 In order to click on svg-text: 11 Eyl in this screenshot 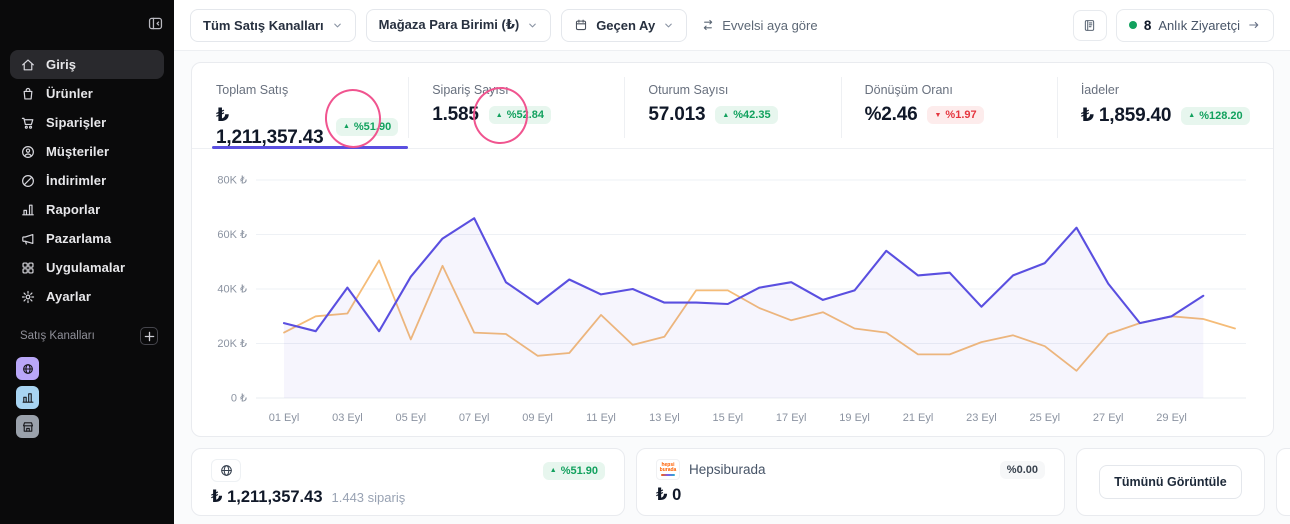, I will do `click(601, 418)`.